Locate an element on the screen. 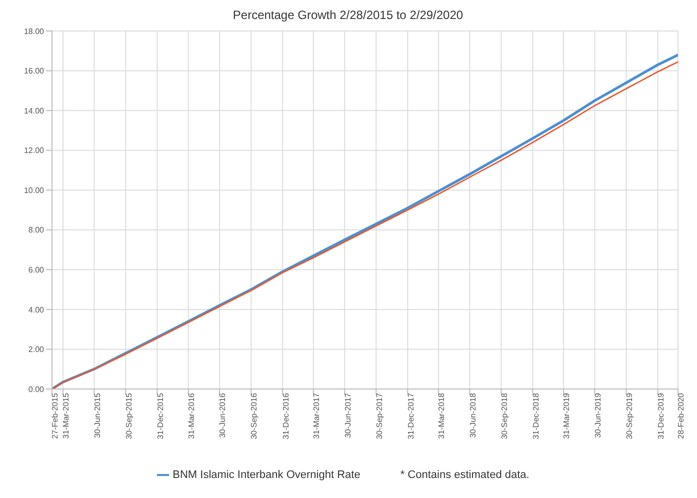 Image resolution: width=697 pixels, height=498 pixels. y-tick-label: 2.00 is located at coordinates (36, 349).